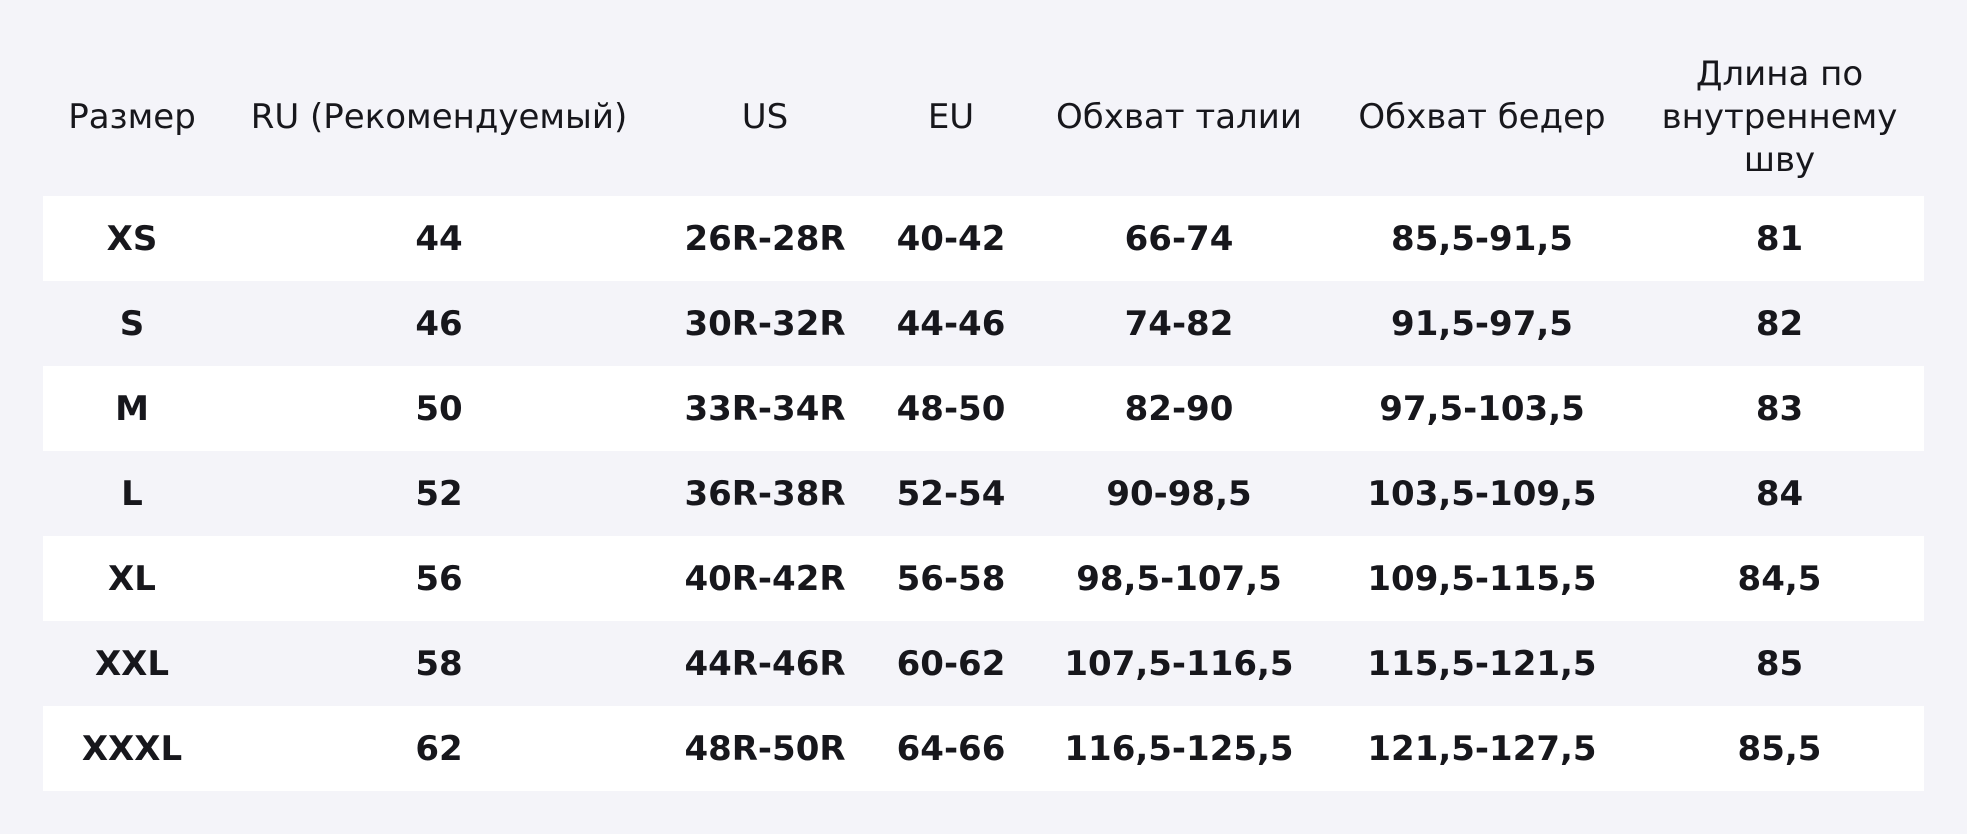 The width and height of the screenshot is (1967, 834). Describe the element at coordinates (1179, 663) in the screenshot. I see `table-cell: 107,5-116,5` at that location.